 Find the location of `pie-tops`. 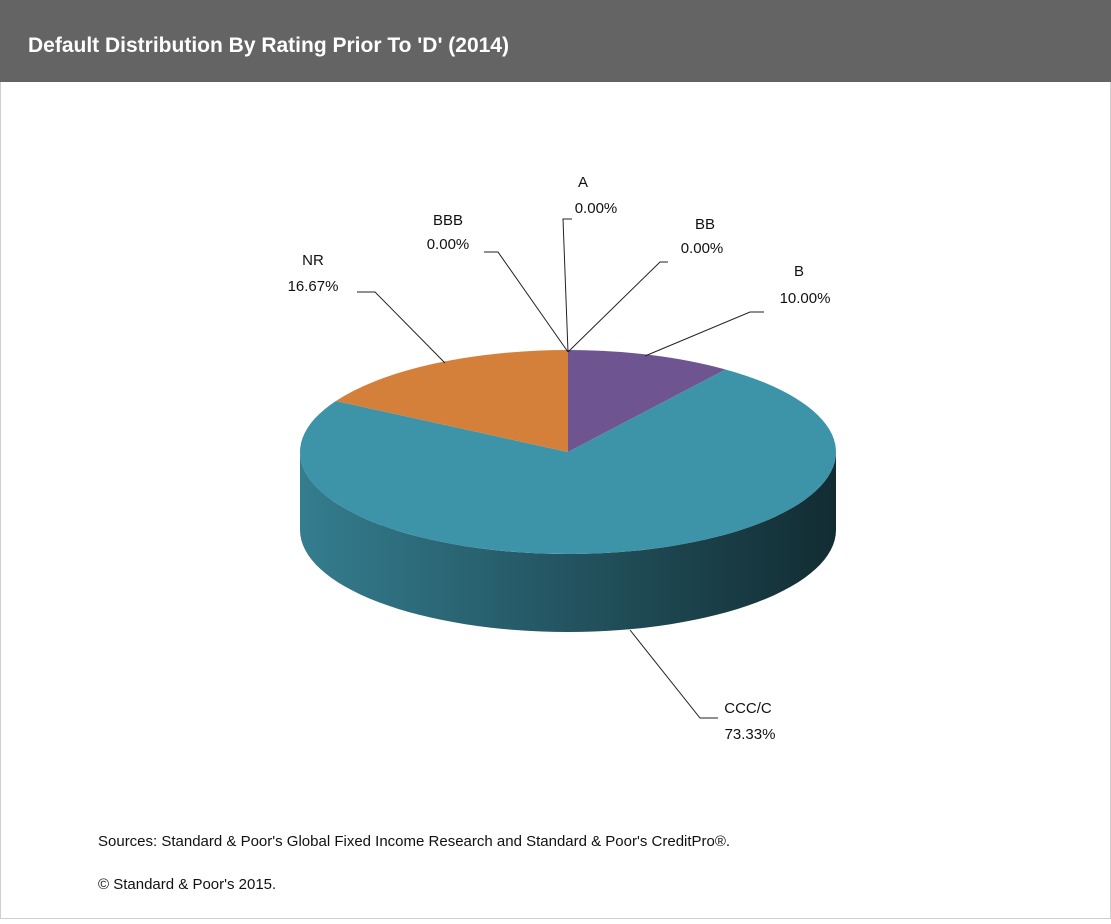

pie-tops is located at coordinates (568, 452).